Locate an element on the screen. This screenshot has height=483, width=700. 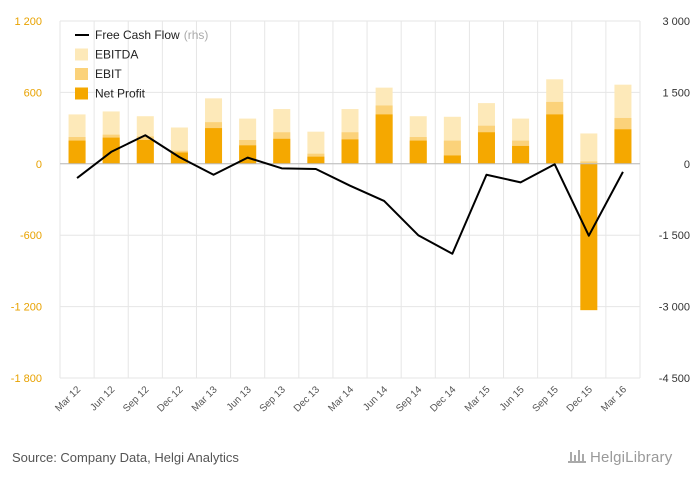
y-tick-label-left: 1 200 is located at coordinates (28, 22).